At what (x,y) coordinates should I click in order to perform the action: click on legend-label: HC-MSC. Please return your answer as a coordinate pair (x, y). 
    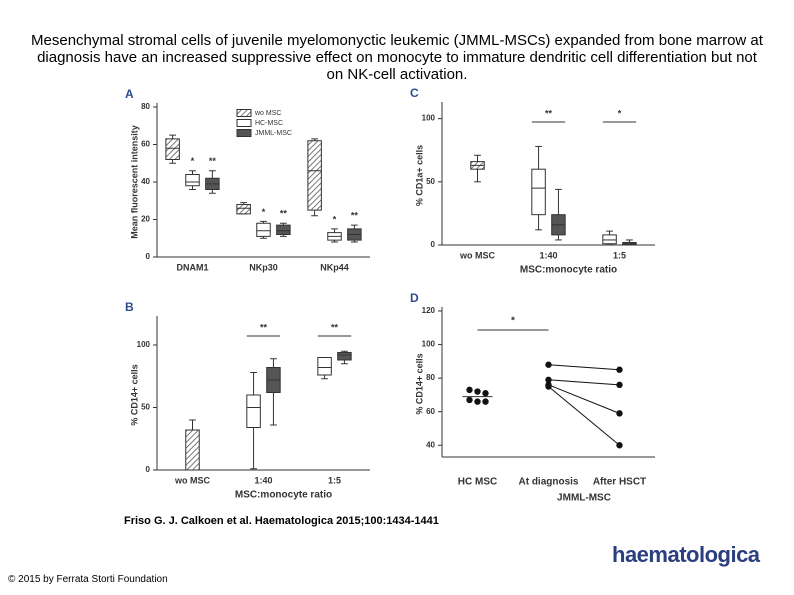
    Looking at the image, I should click on (269, 123).